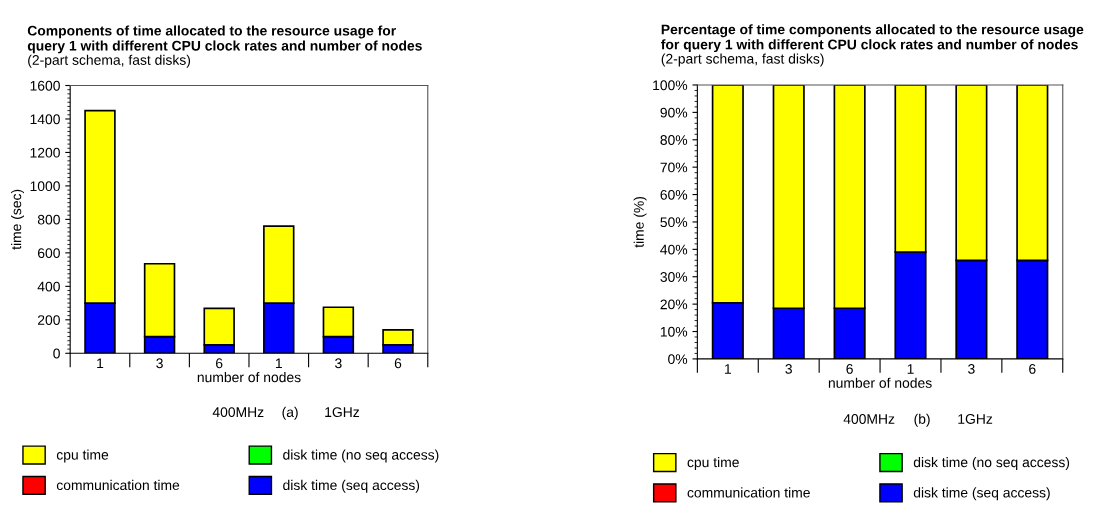 This screenshot has width=1114, height=512. Describe the element at coordinates (290, 413) in the screenshot. I see `text: (a)` at that location.